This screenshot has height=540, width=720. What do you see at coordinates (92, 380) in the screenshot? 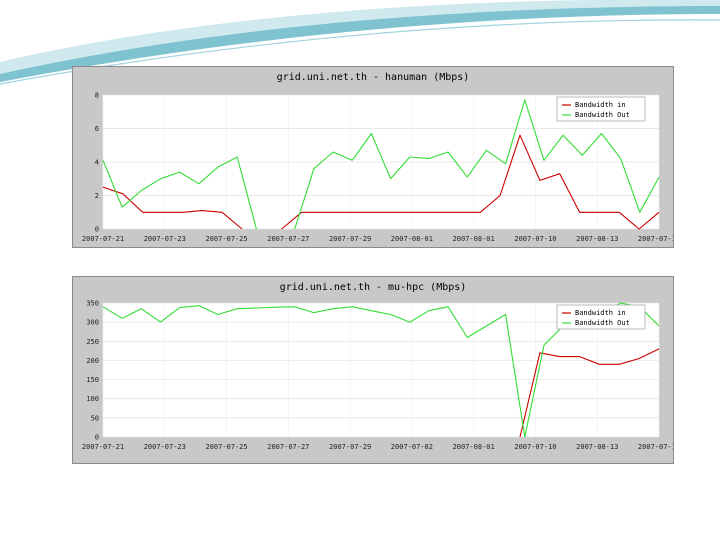
I see `y-tick-label: 150` at bounding box center [92, 380].